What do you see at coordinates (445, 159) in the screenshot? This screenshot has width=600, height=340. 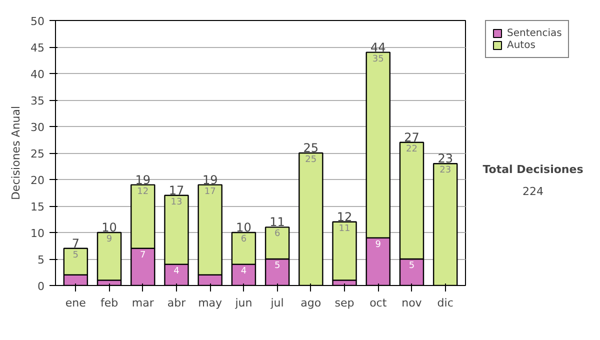 I see `total-label: 23` at bounding box center [445, 159].